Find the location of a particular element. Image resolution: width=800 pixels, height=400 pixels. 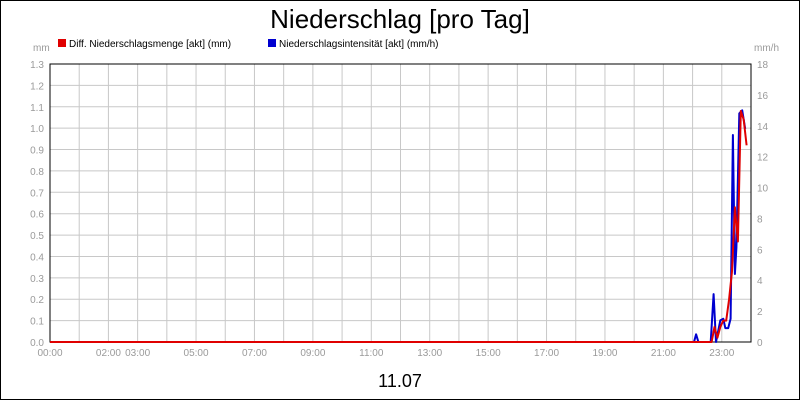

x-tick-label: 21:00 is located at coordinates (663, 353).